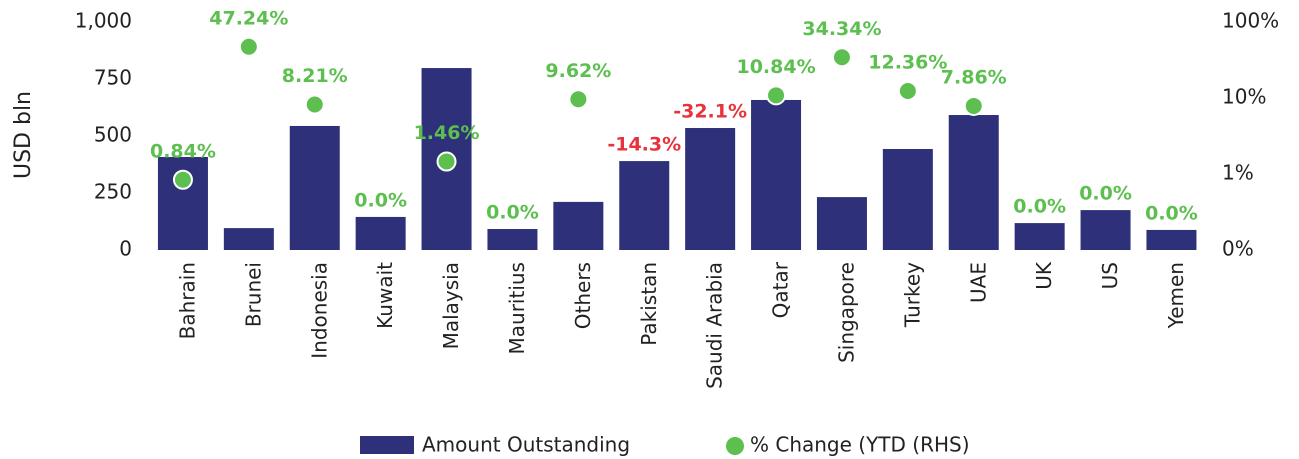 The image size is (1299, 459). Describe the element at coordinates (846, 312) in the screenshot. I see `x-tick-label: Singapore` at that location.